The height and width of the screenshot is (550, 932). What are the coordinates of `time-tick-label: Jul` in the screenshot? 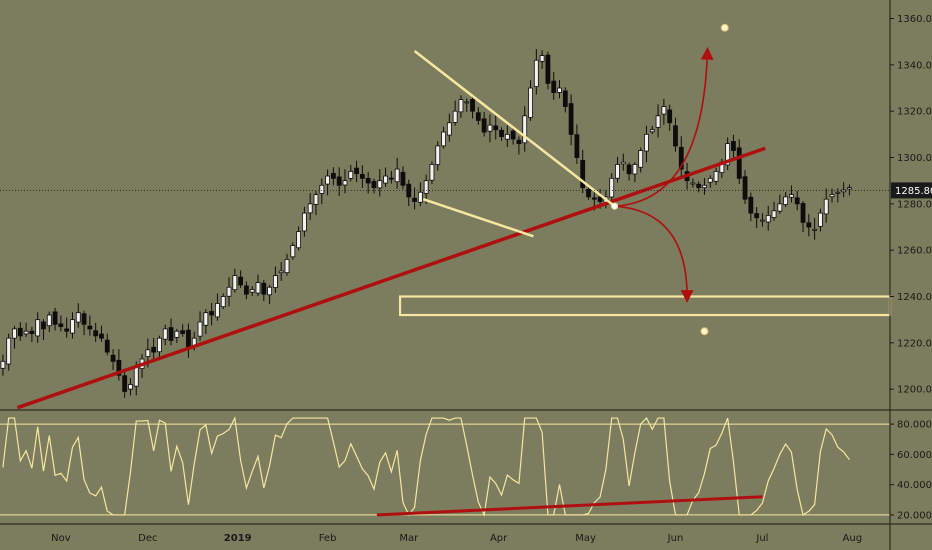 It's located at (761, 538).